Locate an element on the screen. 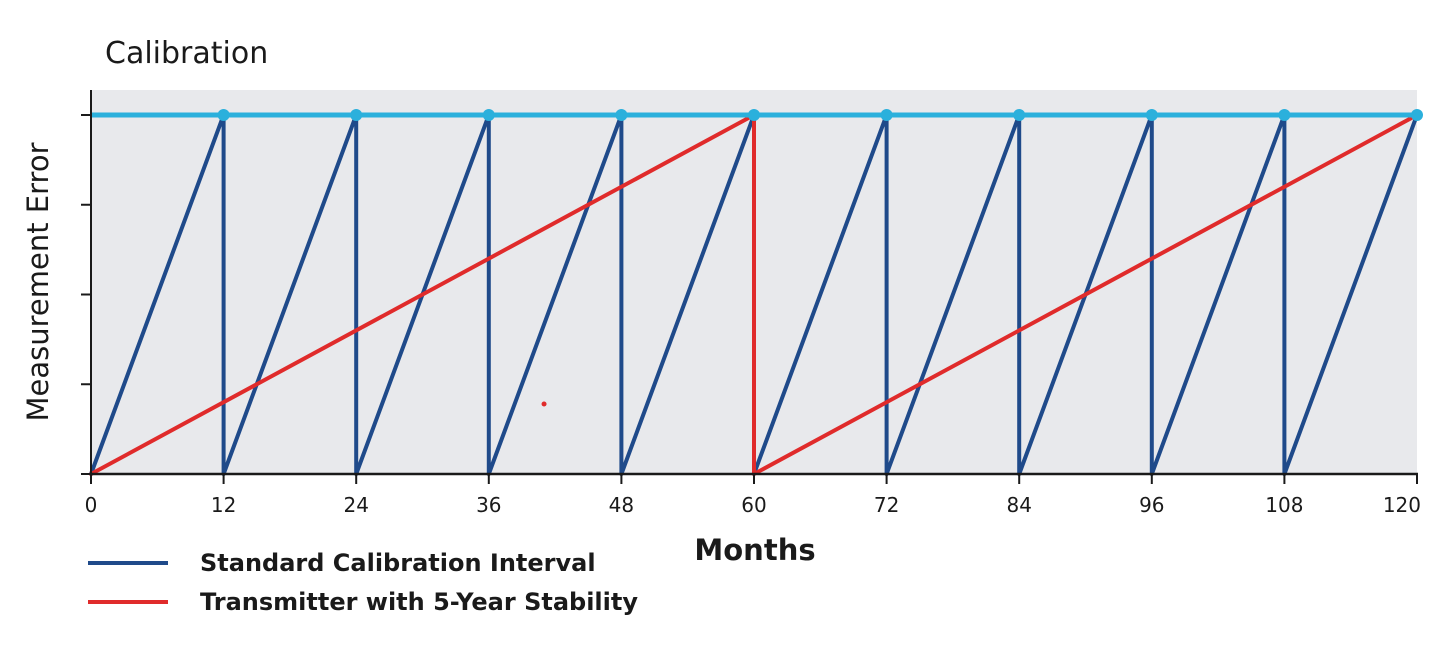 This screenshot has height=662, width=1443. annotation-dot is located at coordinates (544, 404).